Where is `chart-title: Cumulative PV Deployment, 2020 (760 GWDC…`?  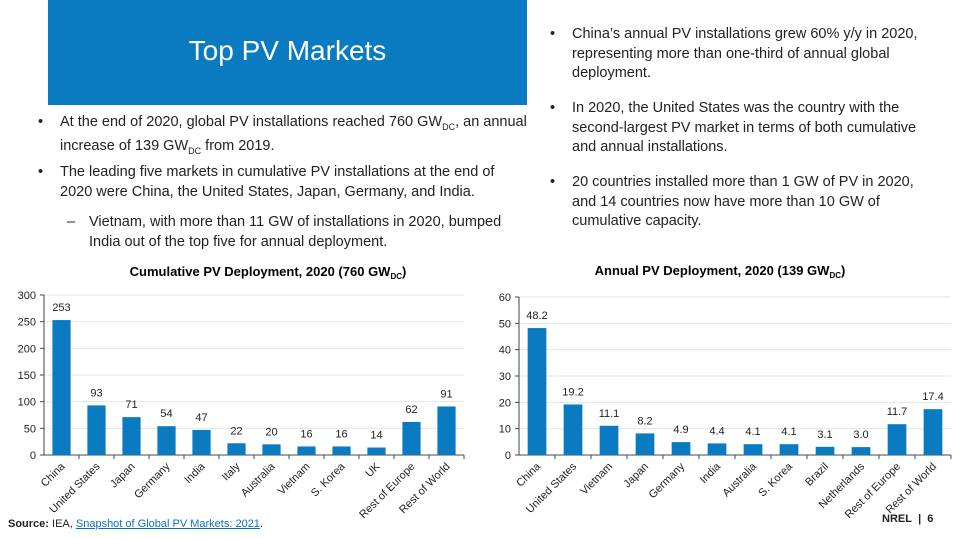
chart-title: Cumulative PV Deployment, 2020 (760 GWDC… is located at coordinates (268, 272).